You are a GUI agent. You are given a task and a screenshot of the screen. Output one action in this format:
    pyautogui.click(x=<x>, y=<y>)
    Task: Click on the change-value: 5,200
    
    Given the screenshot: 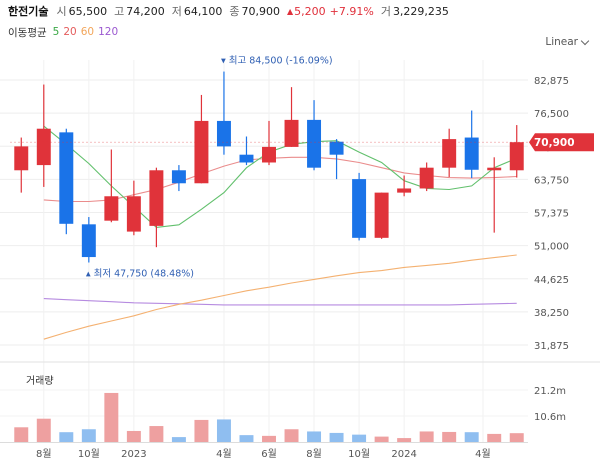 What is the action you would take?
    pyautogui.click(x=310, y=11)
    